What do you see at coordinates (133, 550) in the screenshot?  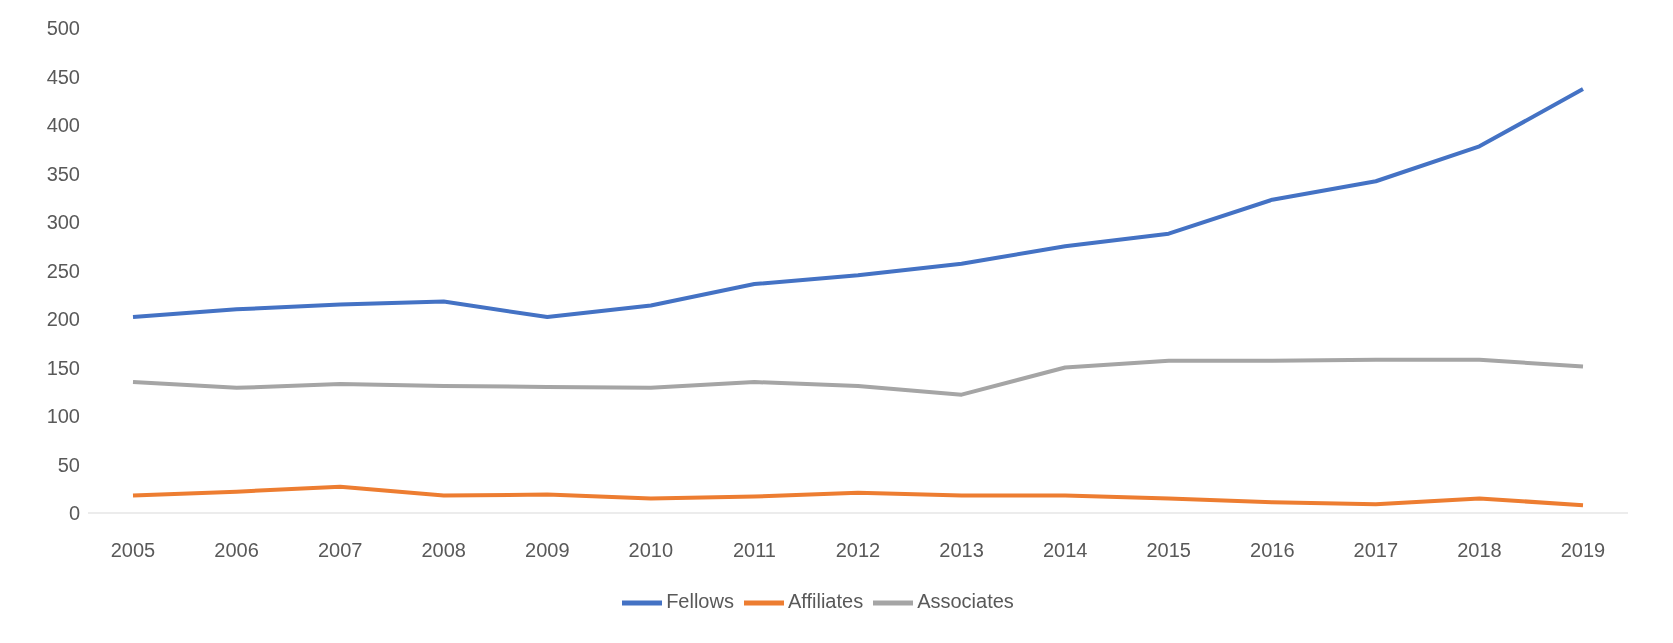 I see `x-tick-label: 2005` at bounding box center [133, 550].